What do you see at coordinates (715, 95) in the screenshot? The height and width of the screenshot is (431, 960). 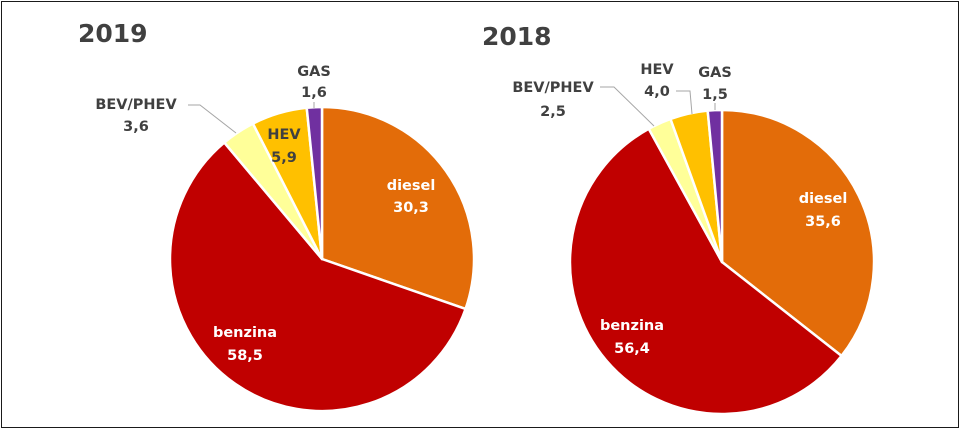 I see `slice-value-gas: 1,5` at bounding box center [715, 95].